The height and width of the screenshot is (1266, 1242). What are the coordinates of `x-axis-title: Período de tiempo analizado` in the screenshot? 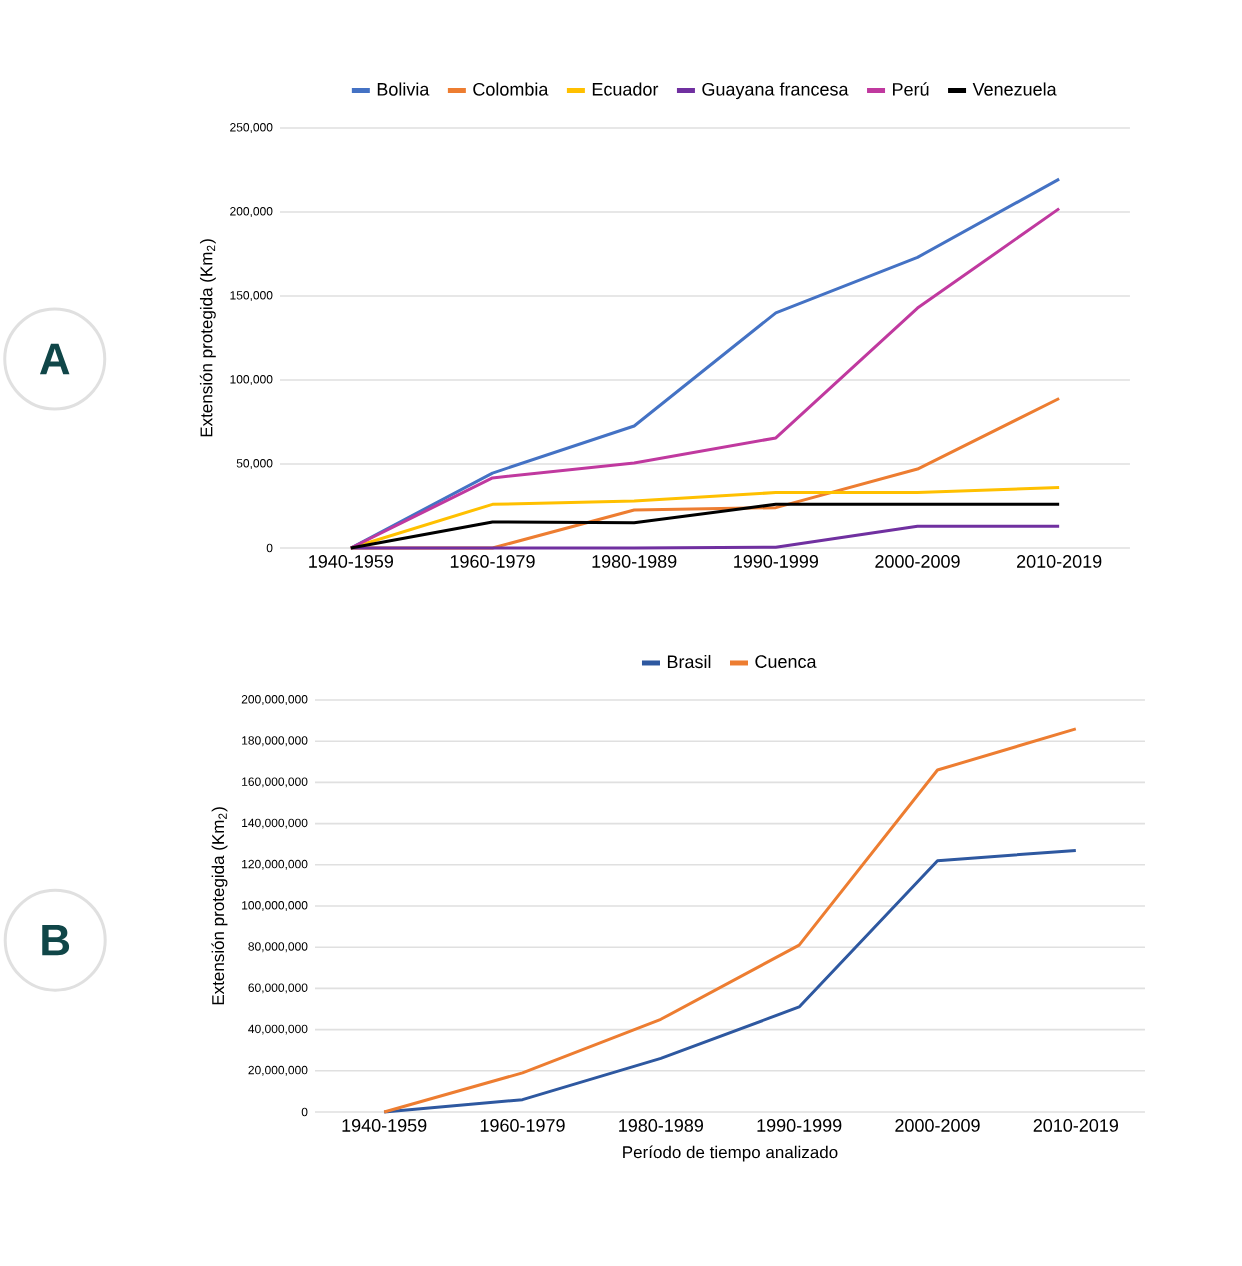 It's located at (730, 1153).